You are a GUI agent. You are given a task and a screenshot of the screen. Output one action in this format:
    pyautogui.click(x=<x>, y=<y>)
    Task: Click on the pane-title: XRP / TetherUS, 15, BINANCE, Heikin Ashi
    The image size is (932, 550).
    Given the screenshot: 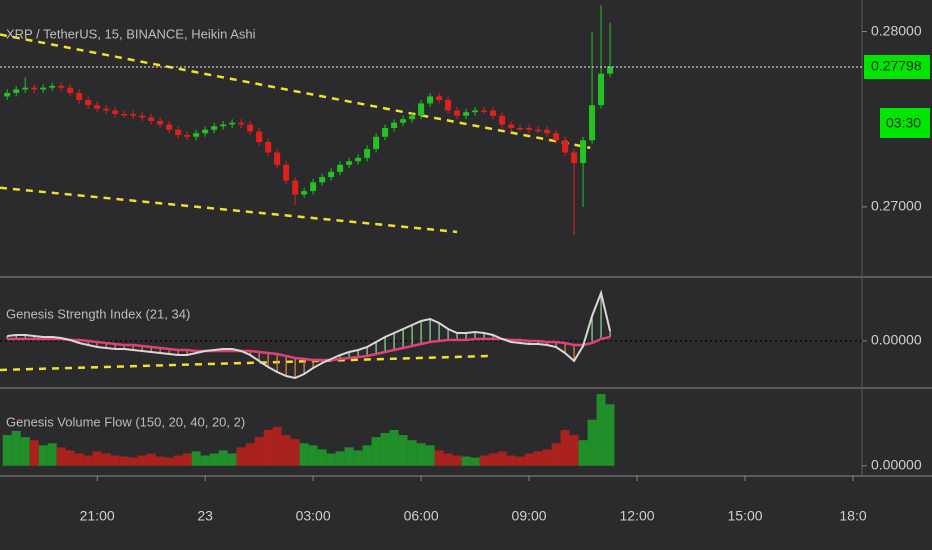 What is the action you would take?
    pyautogui.click(x=131, y=33)
    